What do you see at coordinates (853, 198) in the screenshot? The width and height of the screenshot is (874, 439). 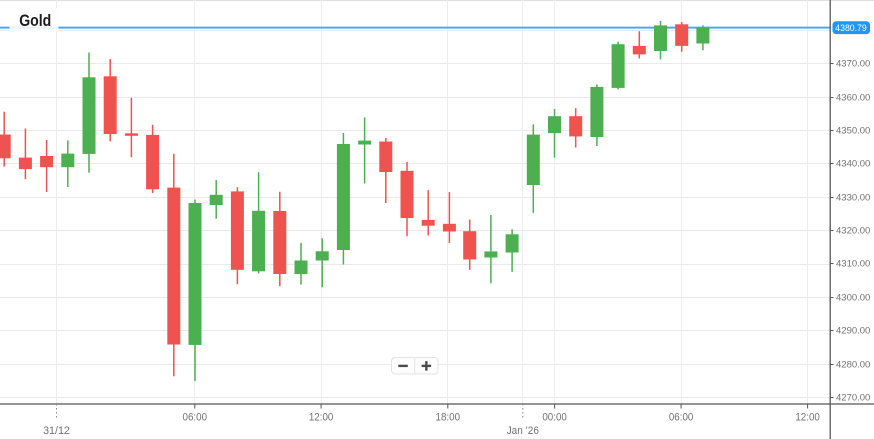 I see `svg-text: 4330.00` at bounding box center [853, 198].